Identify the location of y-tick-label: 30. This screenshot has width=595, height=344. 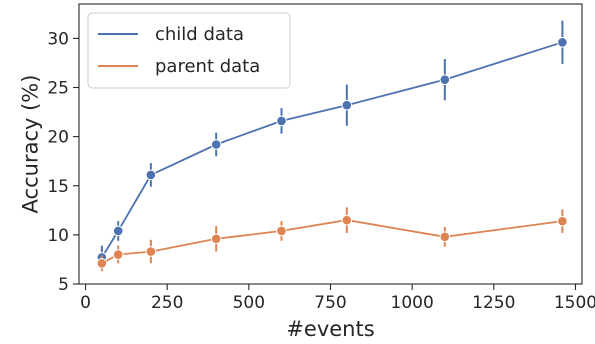
(58, 39).